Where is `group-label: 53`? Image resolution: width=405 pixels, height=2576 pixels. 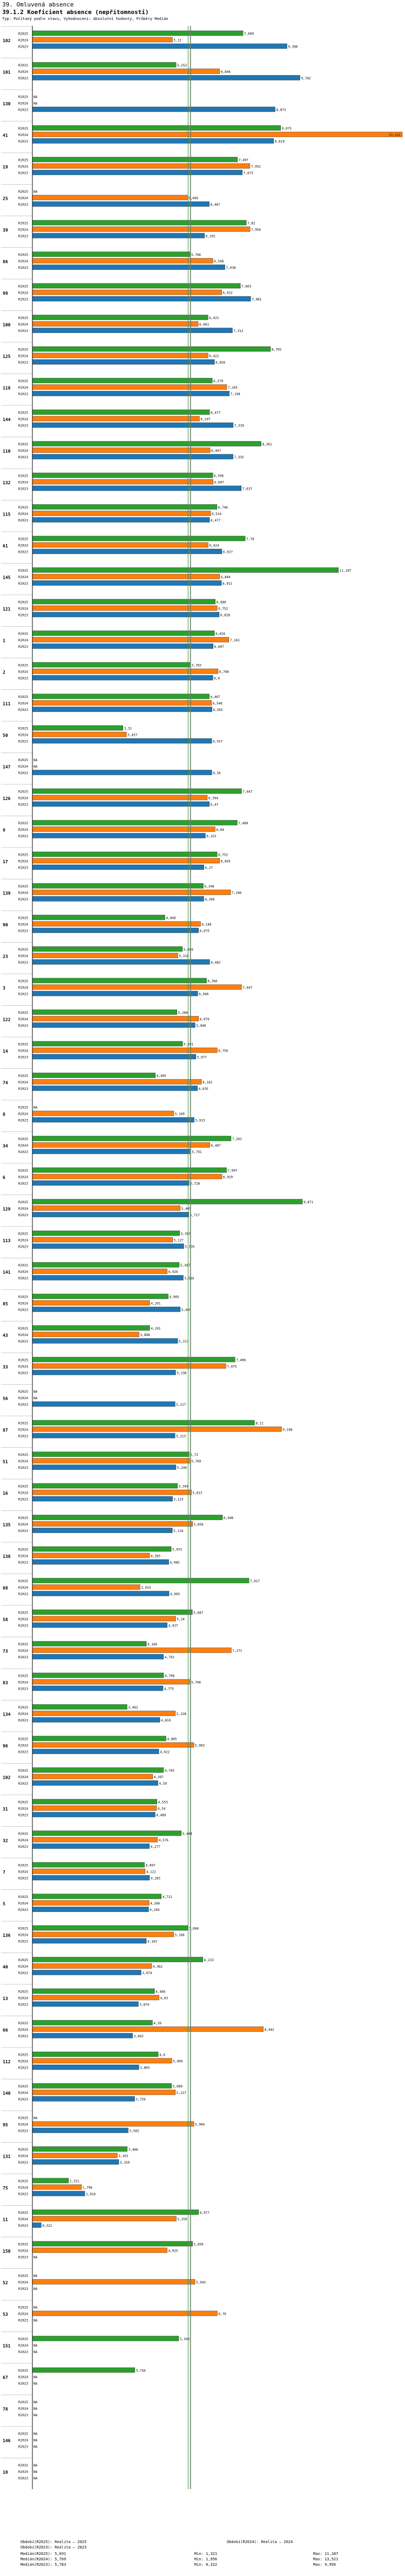 group-label: 53 is located at coordinates (5, 2314).